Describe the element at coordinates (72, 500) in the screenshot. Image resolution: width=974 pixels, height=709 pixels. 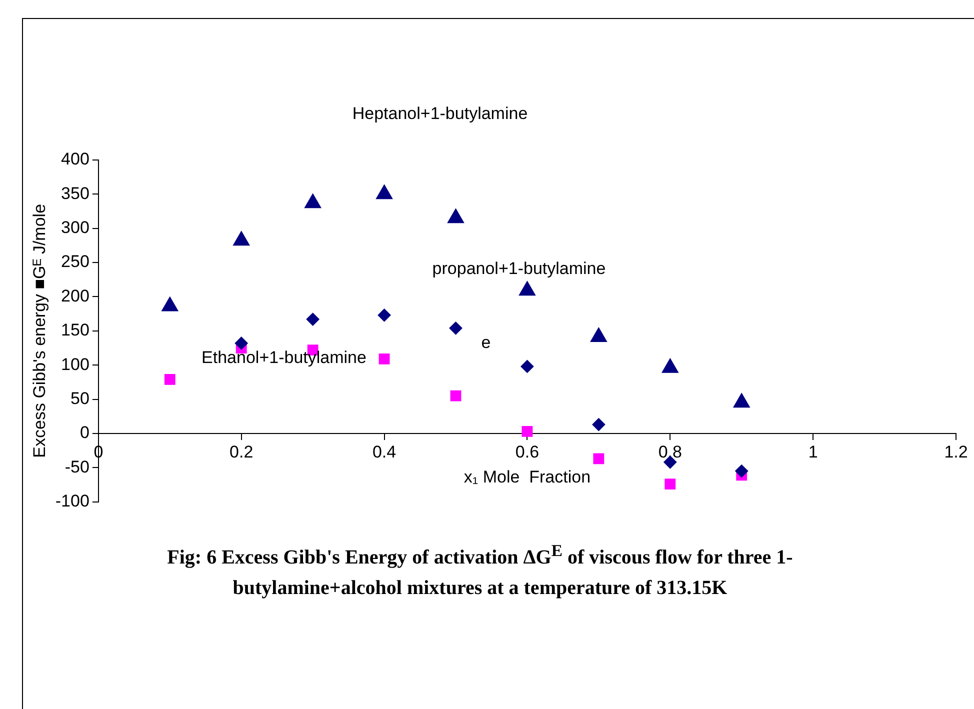
I see `y-tick-label: -100` at that location.